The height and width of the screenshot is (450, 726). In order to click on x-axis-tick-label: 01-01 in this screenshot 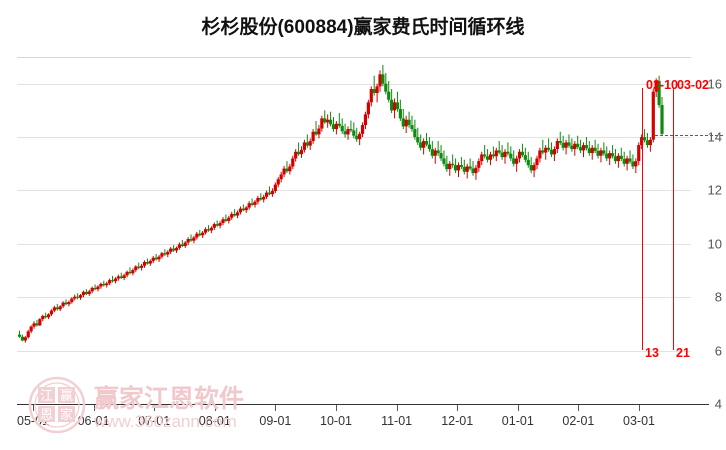, I will do `click(517, 421)`.